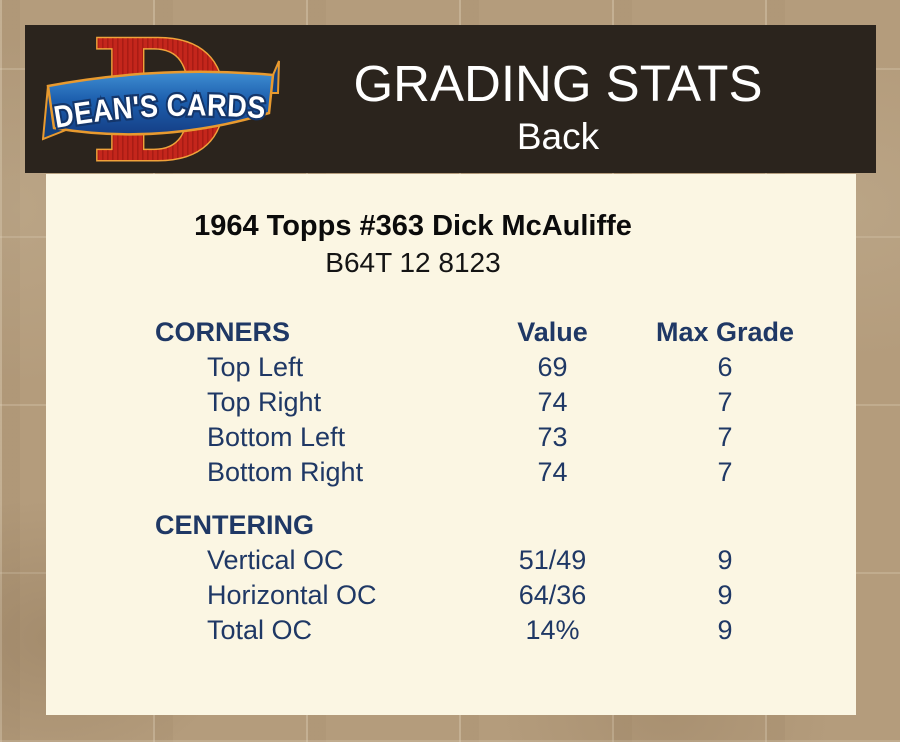  Describe the element at coordinates (482, 402) in the screenshot. I see `table-row: Top Right 74 7` at that location.